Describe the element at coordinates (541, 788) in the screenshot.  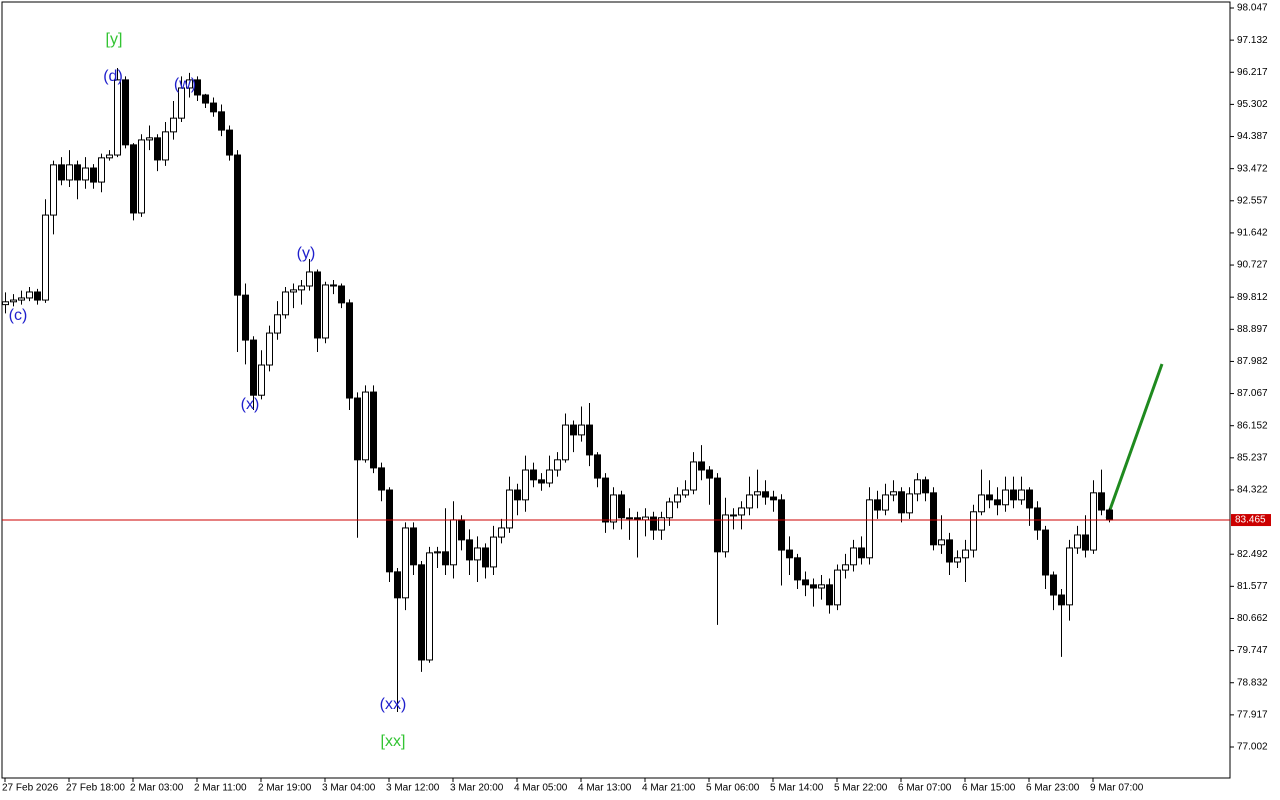
I see `x-tick-label: 4 Mar 05:00` at that location.